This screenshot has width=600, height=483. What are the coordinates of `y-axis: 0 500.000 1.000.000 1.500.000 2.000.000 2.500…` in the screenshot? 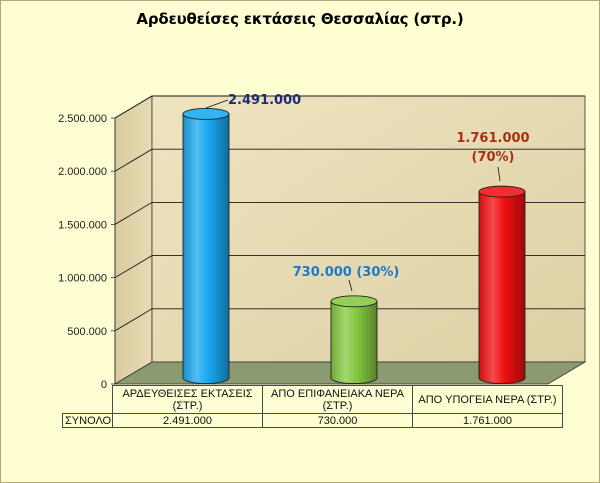 It's located at (87, 252).